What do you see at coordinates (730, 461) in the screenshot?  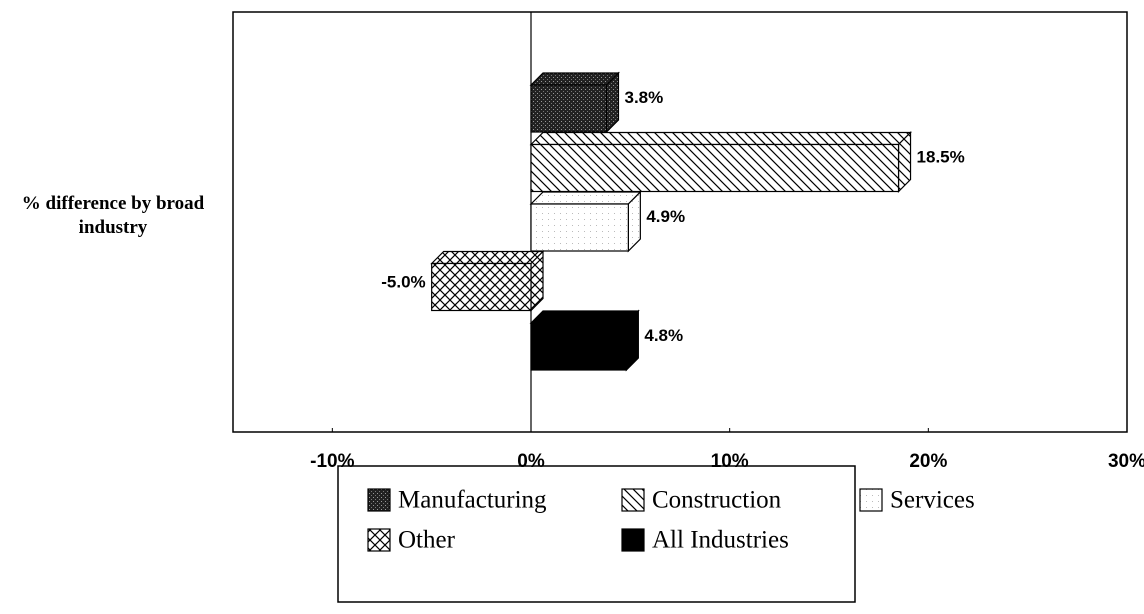 I see `x-tick-label: 10%` at bounding box center [730, 461].